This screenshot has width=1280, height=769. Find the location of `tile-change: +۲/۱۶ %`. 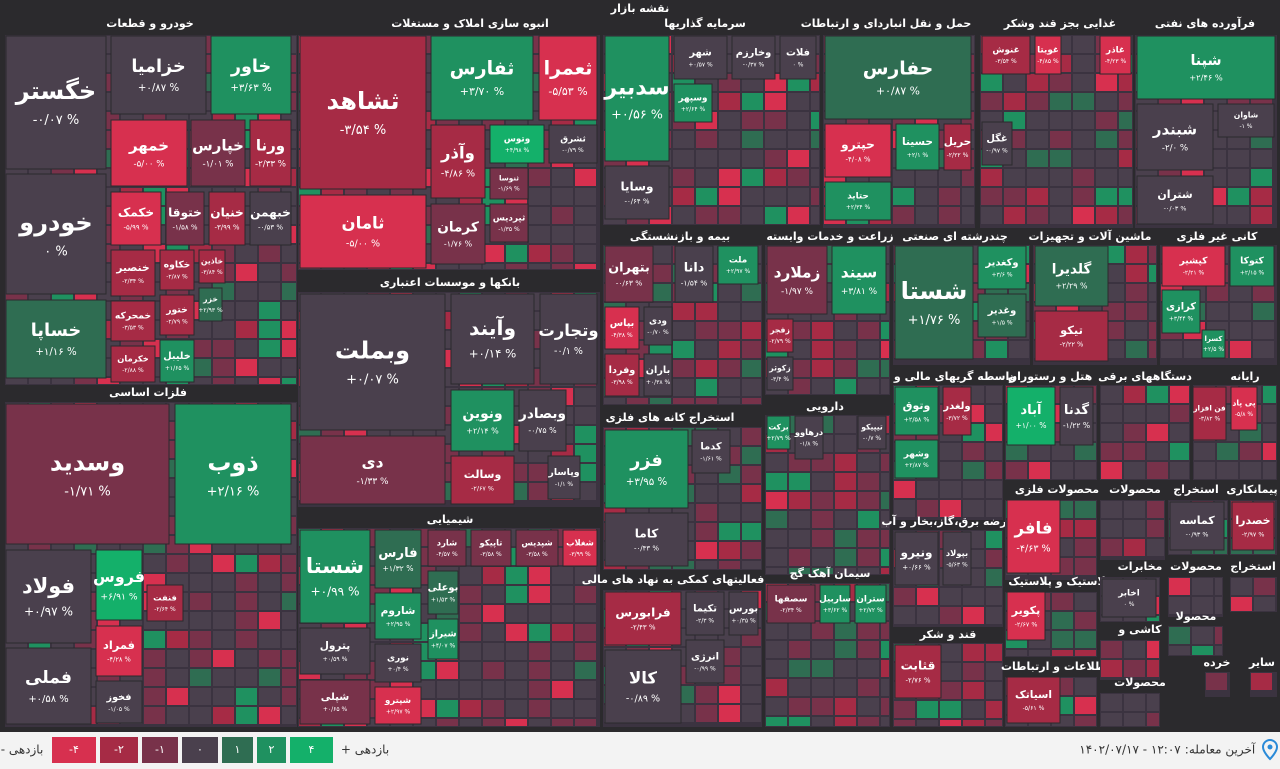

tile-change: +۲/۱۶ % is located at coordinates (233, 492).